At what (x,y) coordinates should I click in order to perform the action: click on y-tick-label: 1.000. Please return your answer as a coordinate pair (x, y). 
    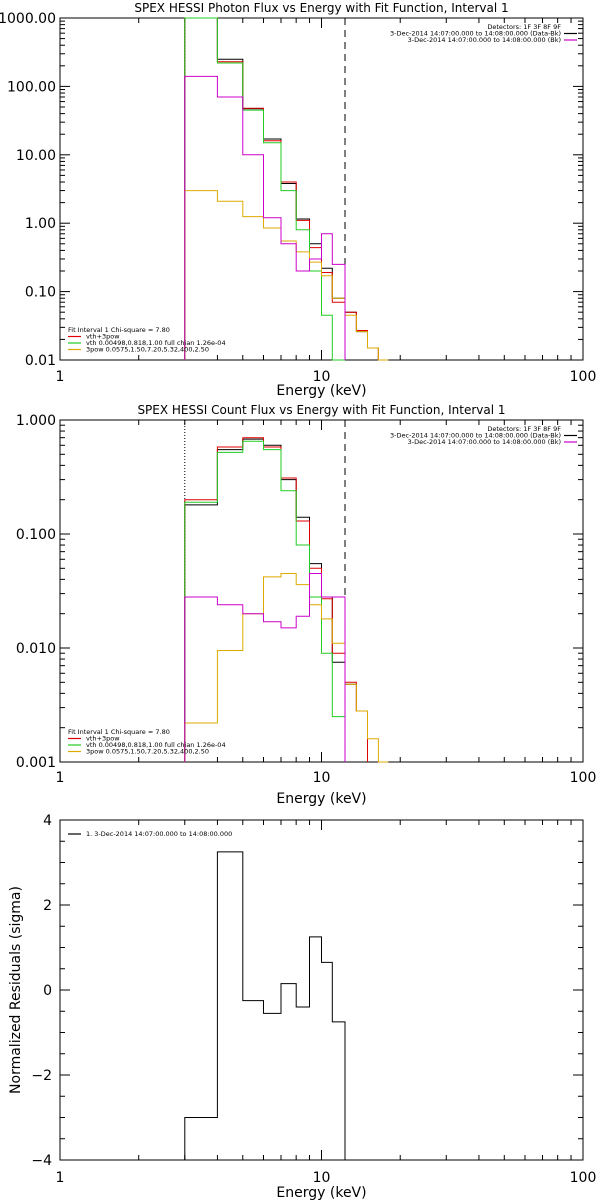
    Looking at the image, I should click on (36, 421).